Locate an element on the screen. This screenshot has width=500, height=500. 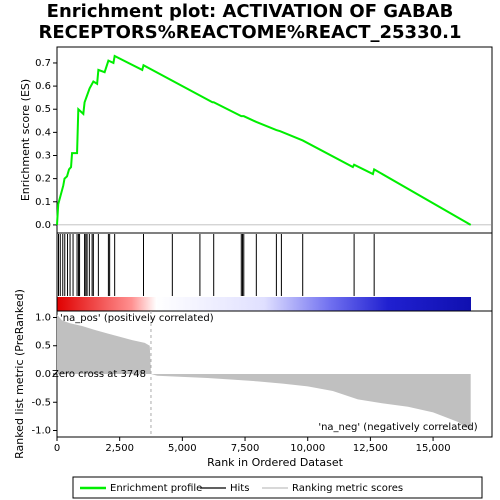
y-tick-label: 0.2 is located at coordinates (43, 179).